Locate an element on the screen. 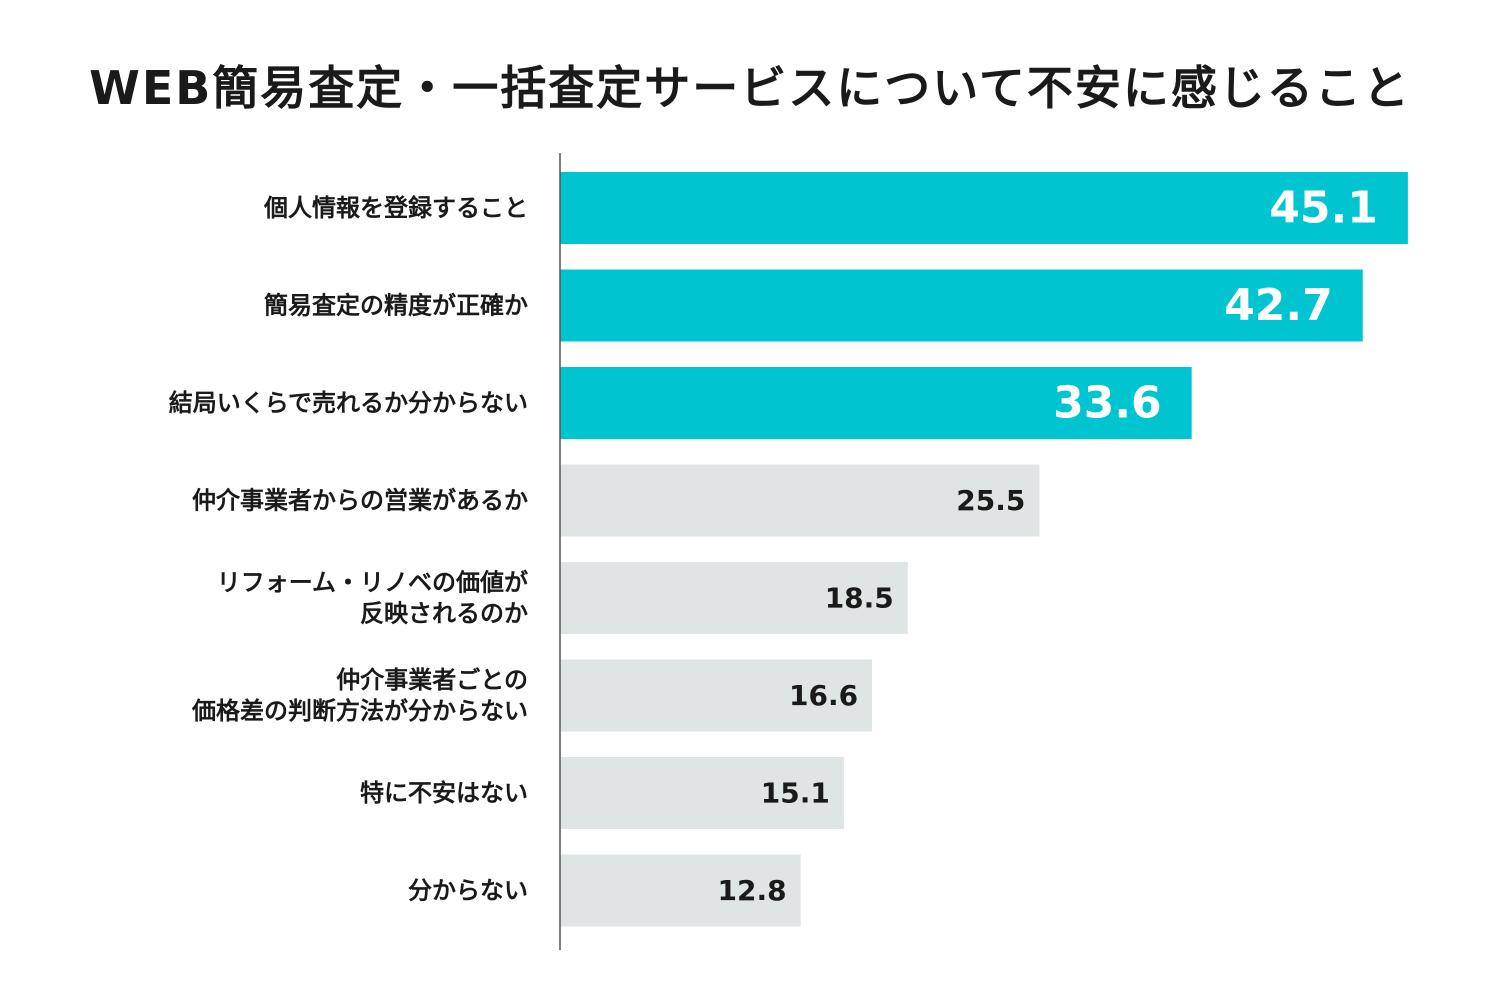 This screenshot has width=1500, height=1000. value-label-4: 18.5 is located at coordinates (859, 598).